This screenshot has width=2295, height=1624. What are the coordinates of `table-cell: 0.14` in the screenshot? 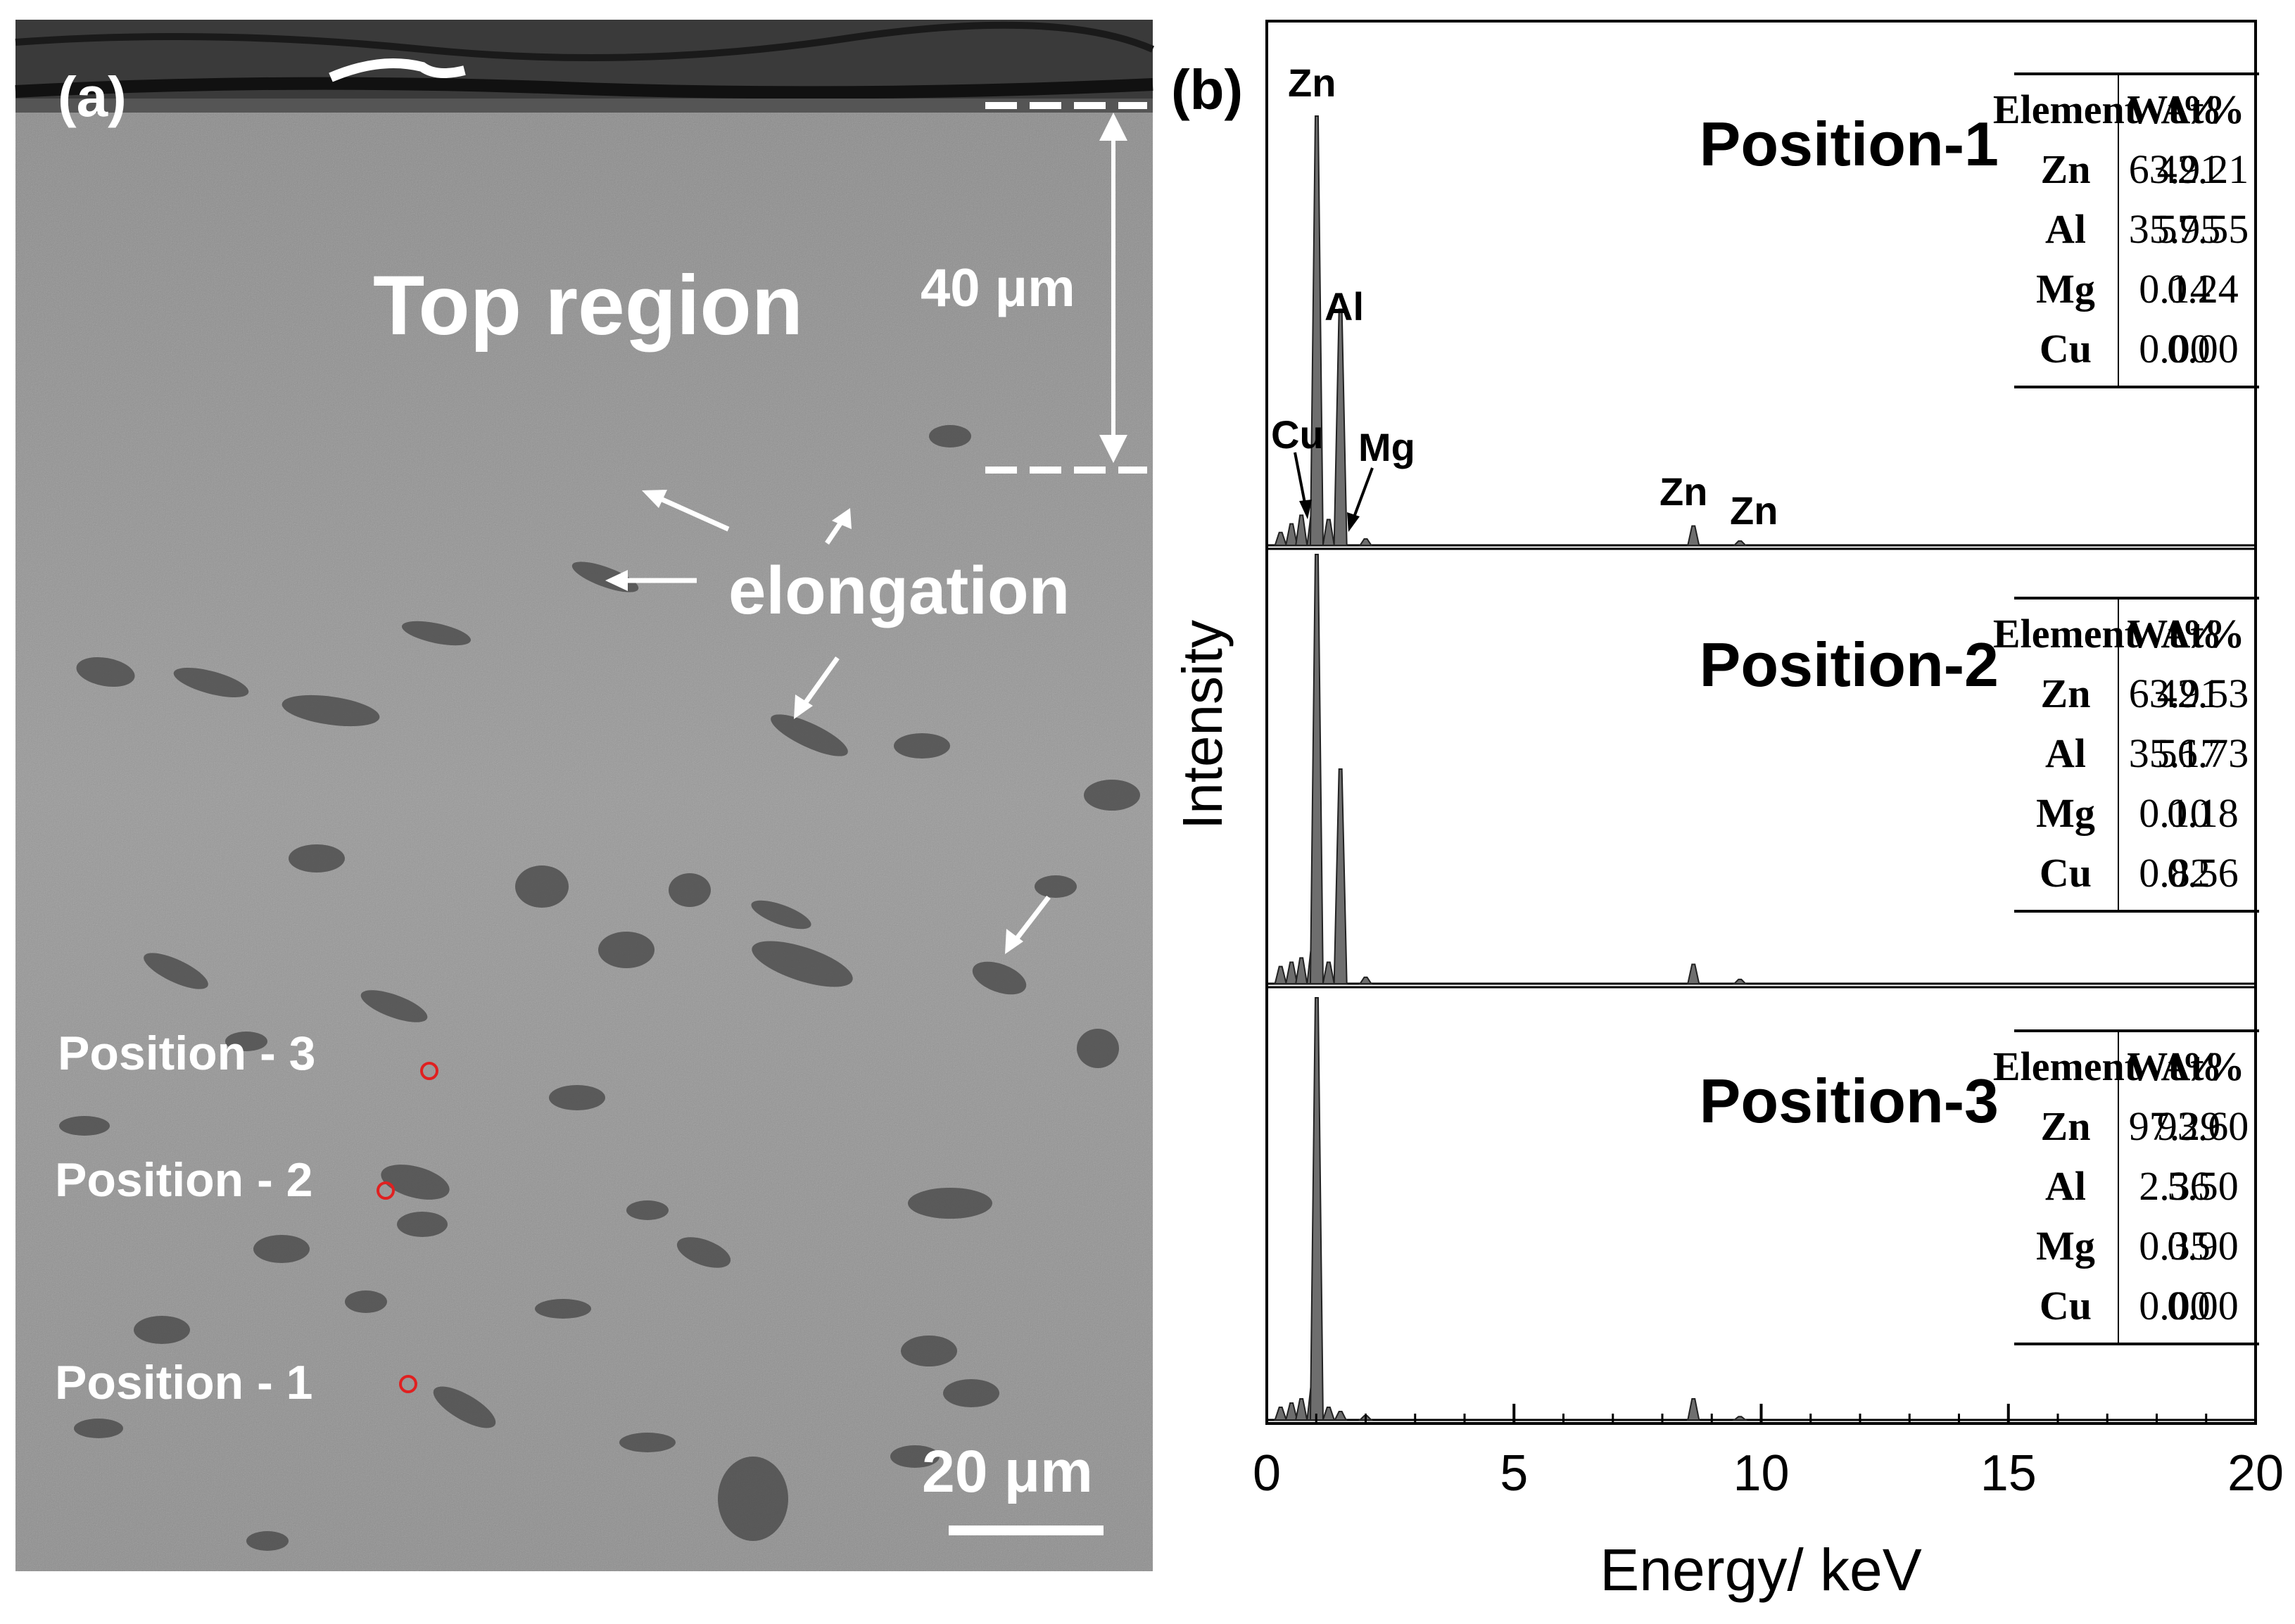 It's located at (2175, 289).